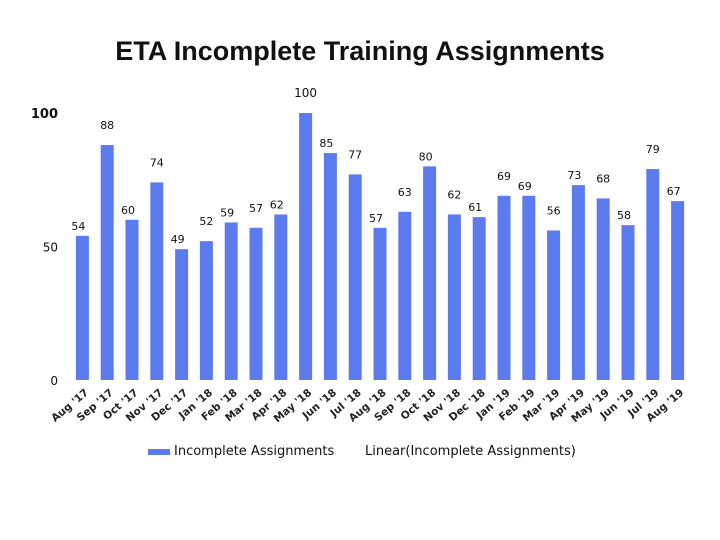 The height and width of the screenshot is (540, 720). Describe the element at coordinates (624, 215) in the screenshot. I see `data-label: 58` at that location.